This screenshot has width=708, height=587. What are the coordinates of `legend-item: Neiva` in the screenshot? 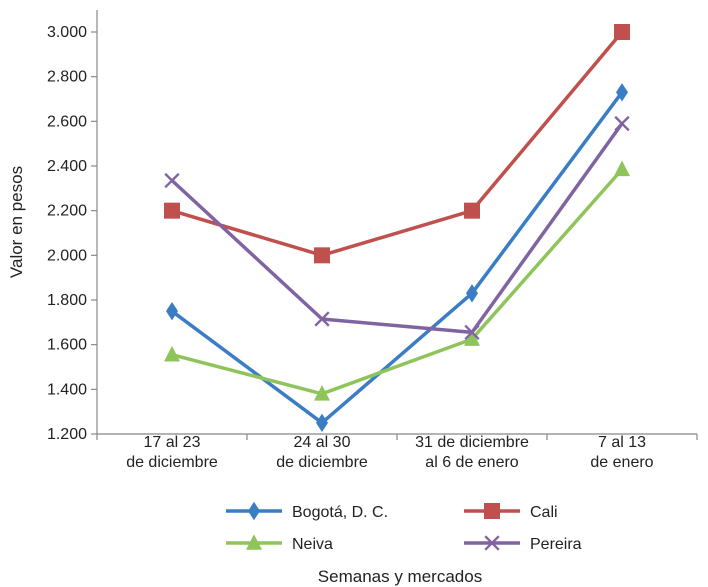 It's located at (279, 543).